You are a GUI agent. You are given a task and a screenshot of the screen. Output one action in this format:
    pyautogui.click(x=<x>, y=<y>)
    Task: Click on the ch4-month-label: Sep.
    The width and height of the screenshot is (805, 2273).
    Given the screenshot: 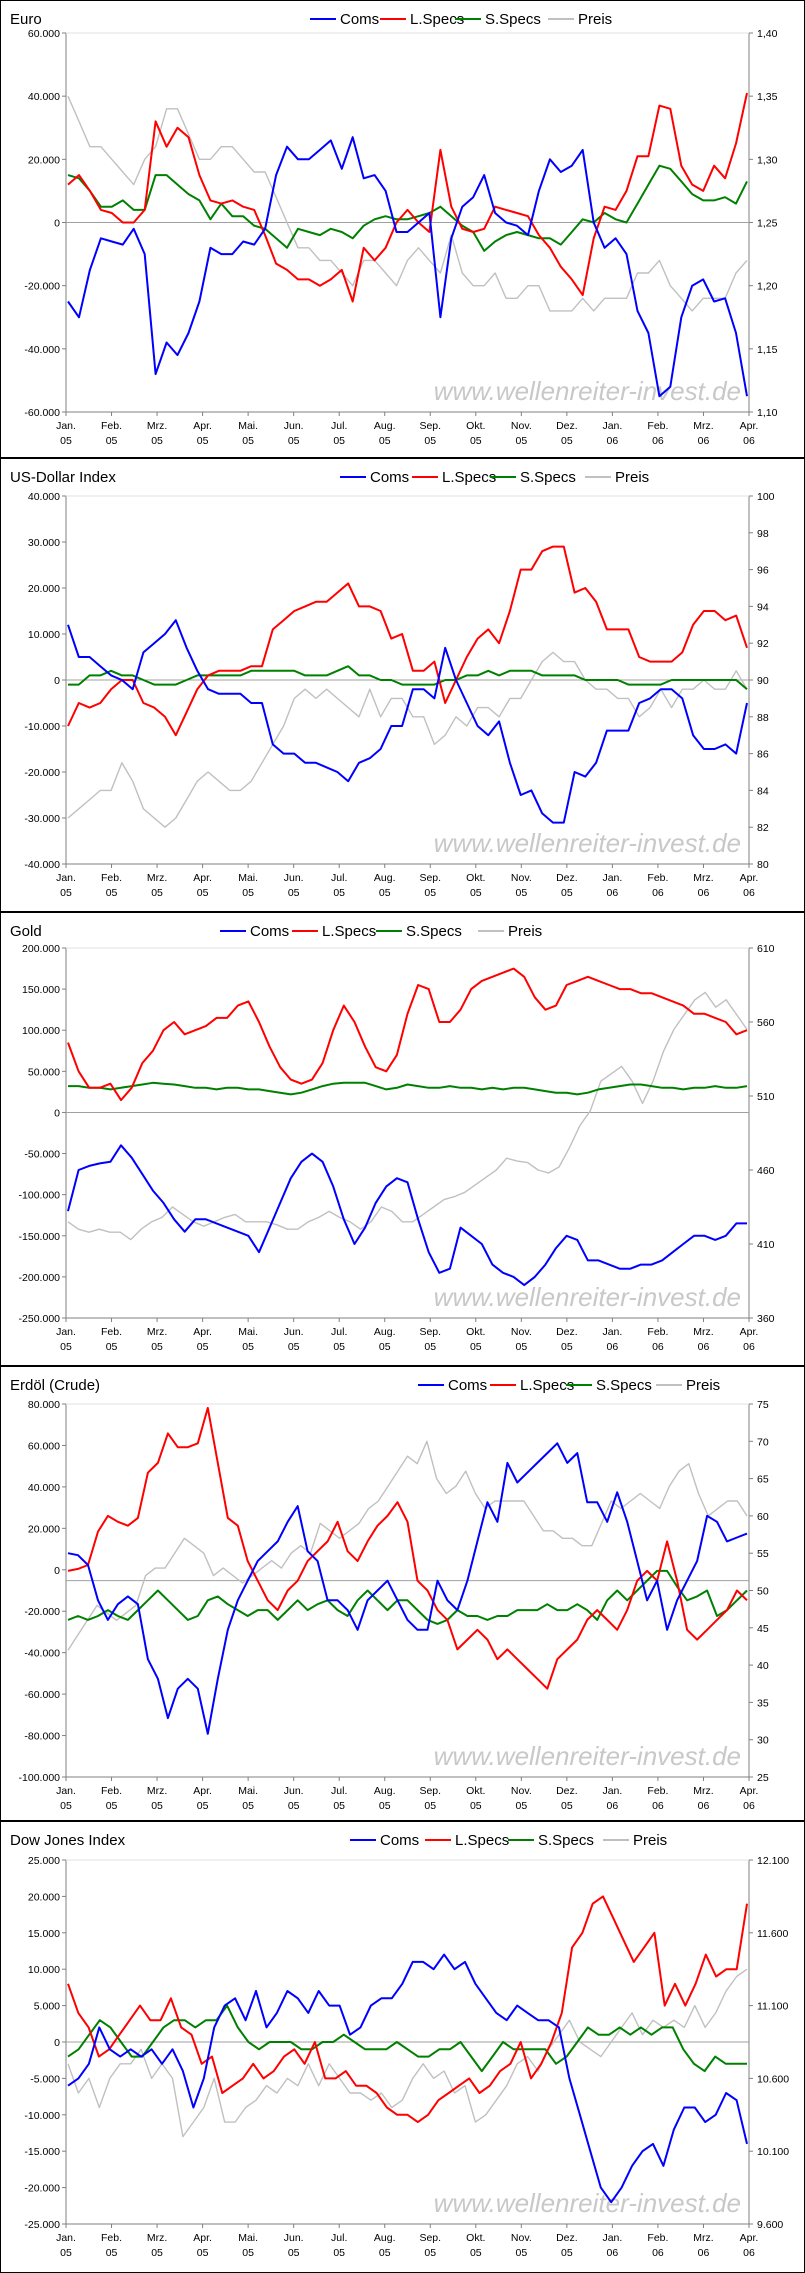 What is the action you would take?
    pyautogui.click(x=430, y=2238)
    